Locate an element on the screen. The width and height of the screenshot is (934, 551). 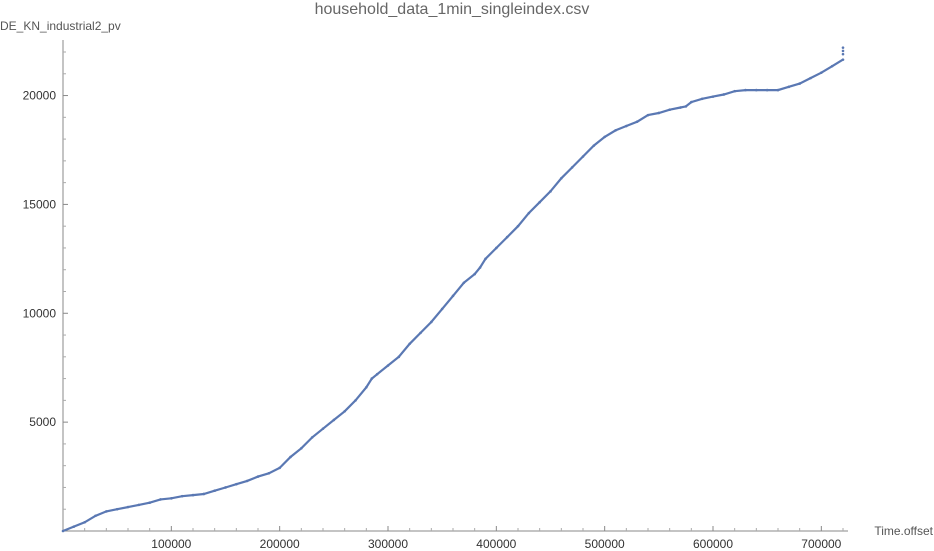
y-ticks: 5000 10000 15000 20000 is located at coordinates (45, 280).